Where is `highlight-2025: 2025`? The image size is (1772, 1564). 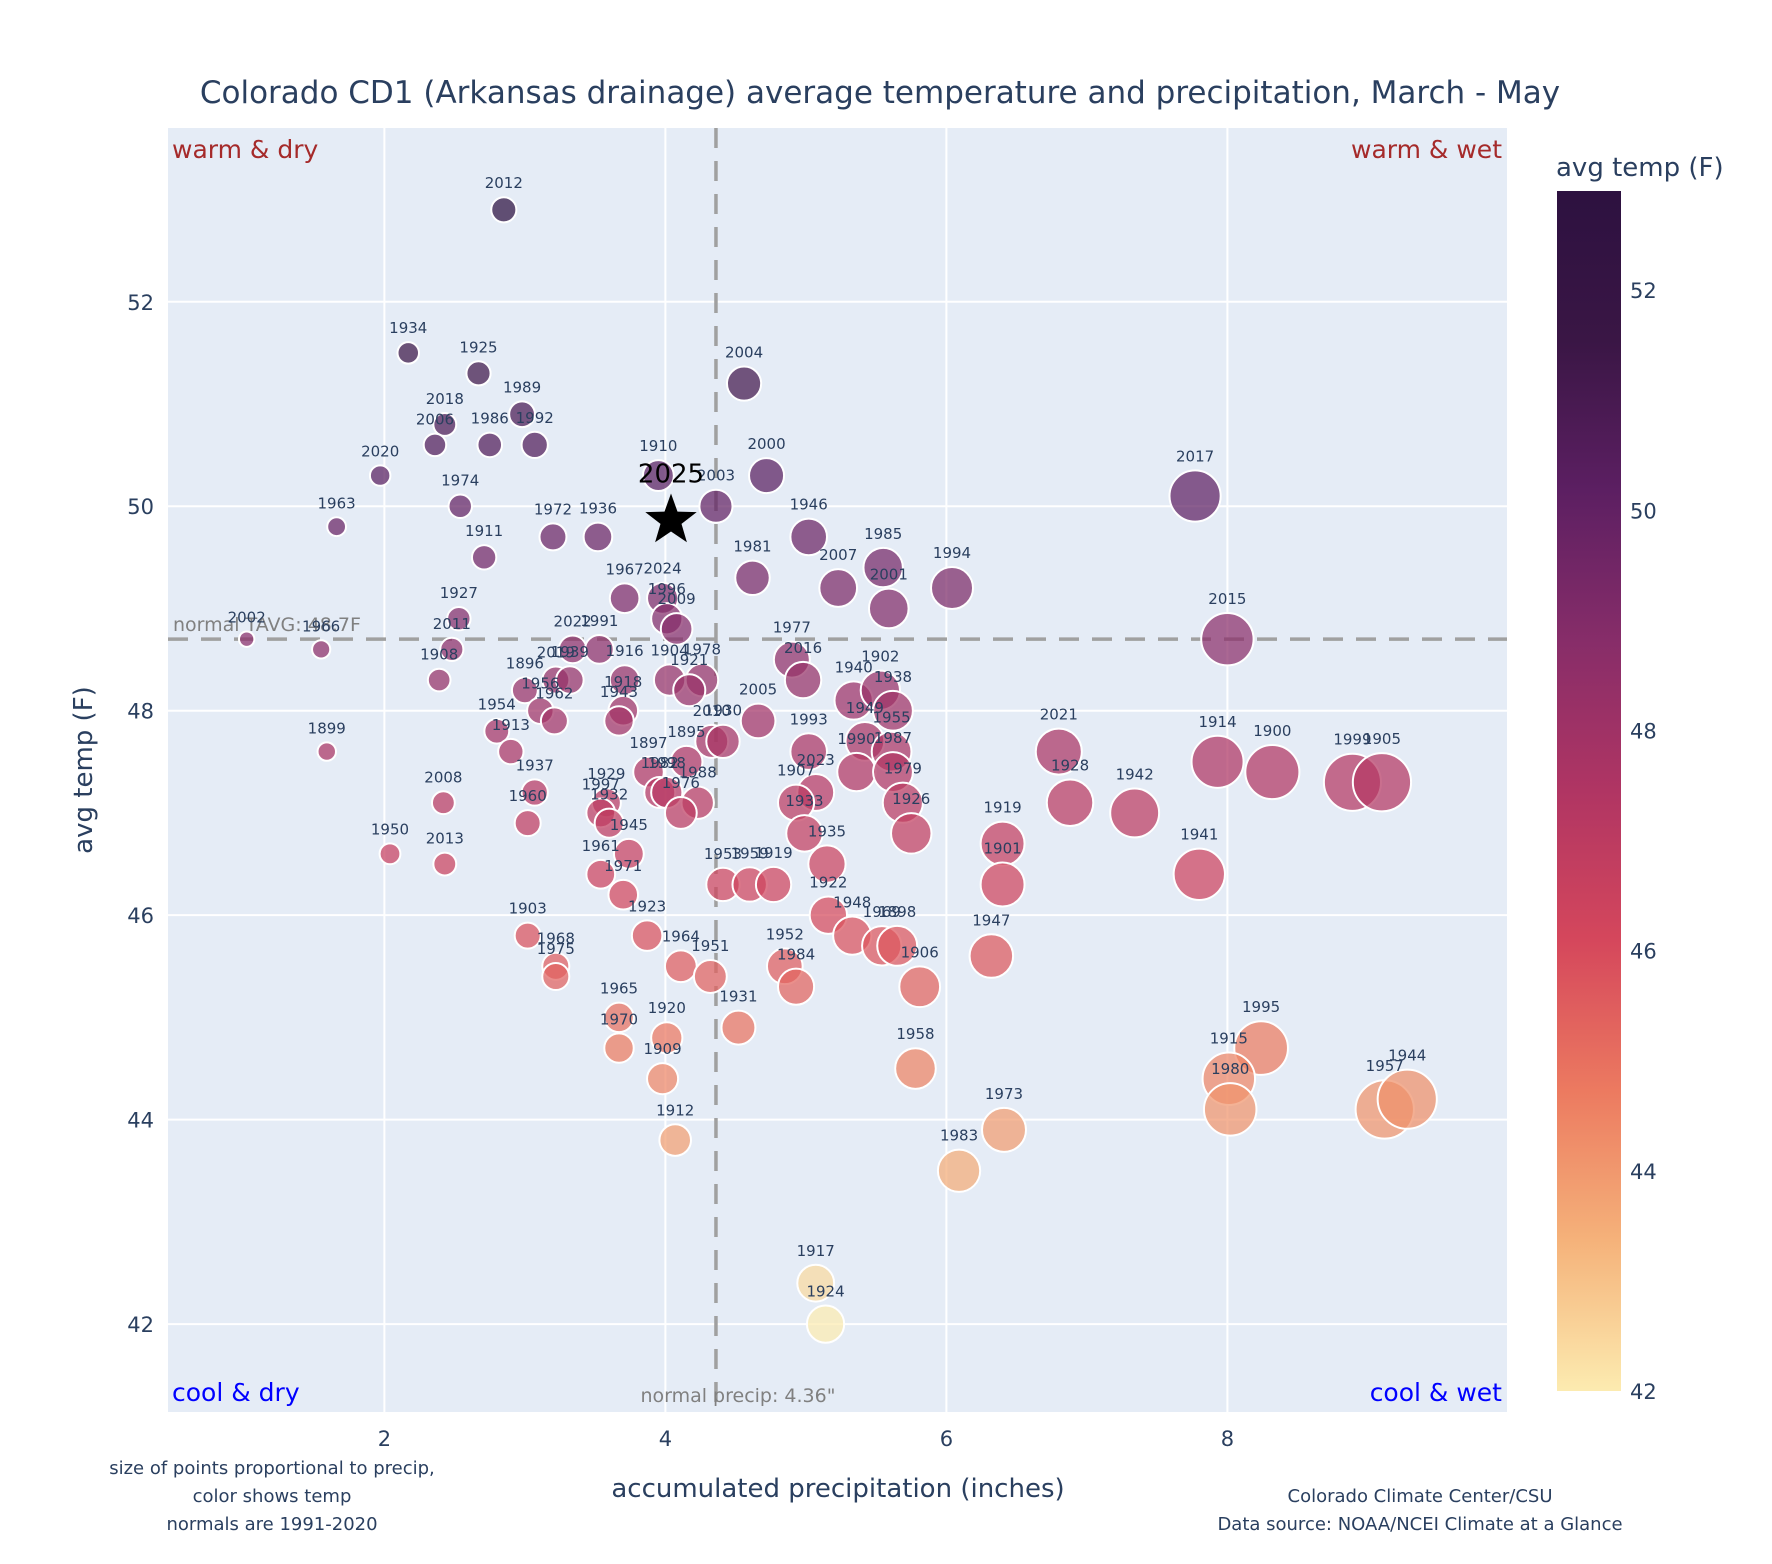 highlight-2025: 2025 is located at coordinates (671, 501).